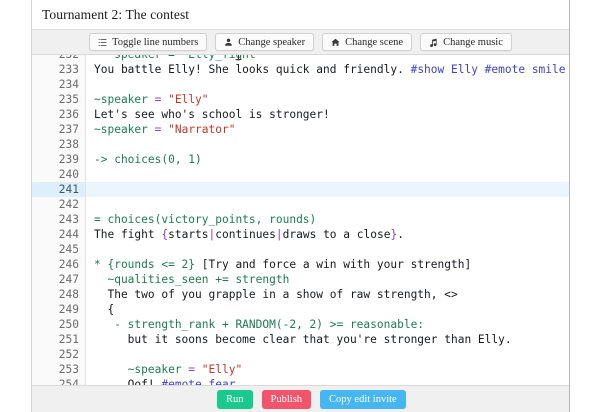  What do you see at coordinates (205, 219) in the screenshot?
I see `code-token: = choices(victory_points, rounds)` at bounding box center [205, 219].